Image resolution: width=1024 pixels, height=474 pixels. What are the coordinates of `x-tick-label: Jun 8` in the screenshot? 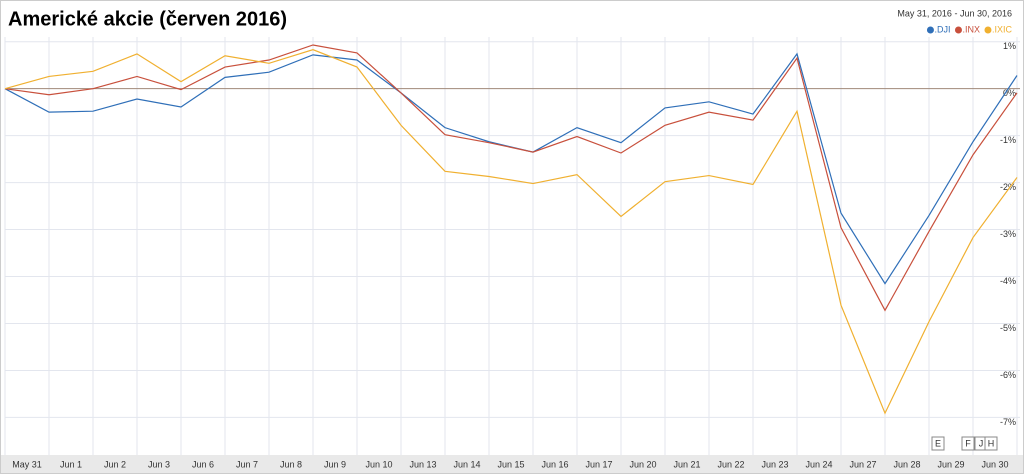 It's located at (291, 464).